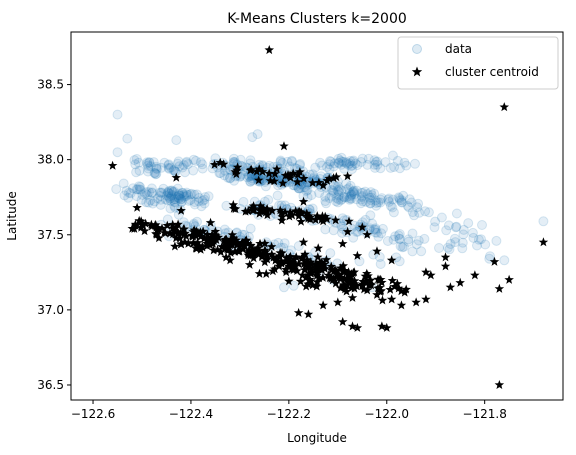  Describe the element at coordinates (12, 215) in the screenshot. I see `y-axis-label: Latitude` at that location.